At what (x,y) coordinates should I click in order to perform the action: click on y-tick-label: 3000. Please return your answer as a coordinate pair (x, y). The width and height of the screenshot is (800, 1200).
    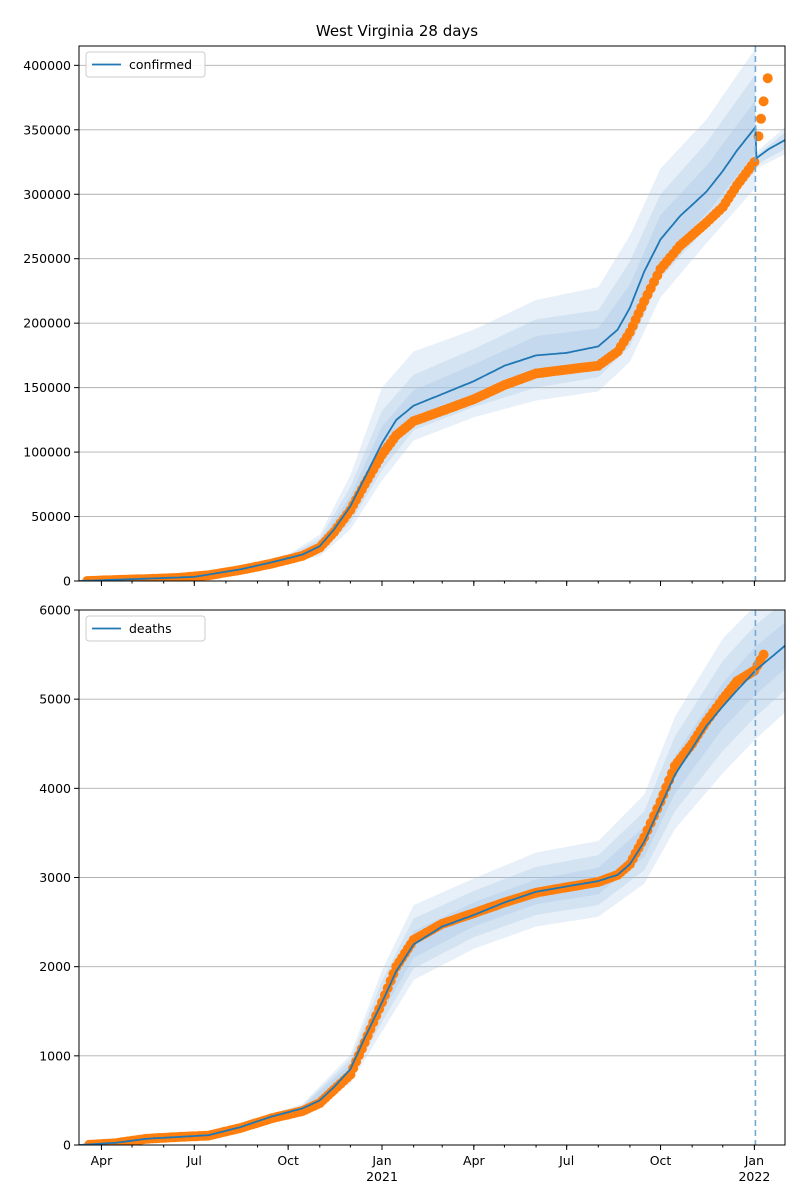
    Looking at the image, I should click on (55, 877).